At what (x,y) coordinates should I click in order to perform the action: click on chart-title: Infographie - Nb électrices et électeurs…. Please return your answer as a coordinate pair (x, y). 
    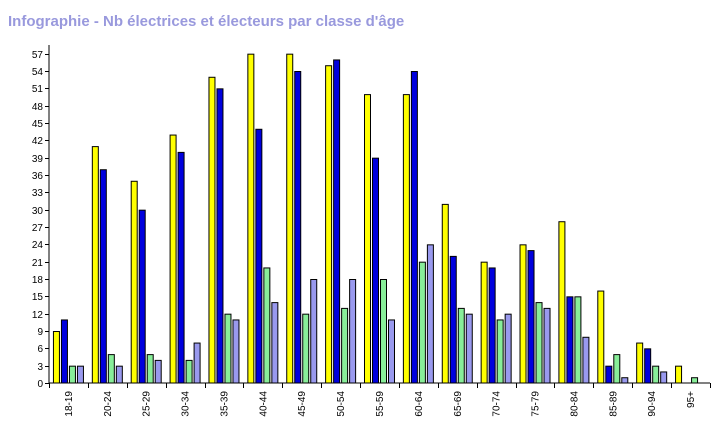
    Looking at the image, I should click on (206, 21).